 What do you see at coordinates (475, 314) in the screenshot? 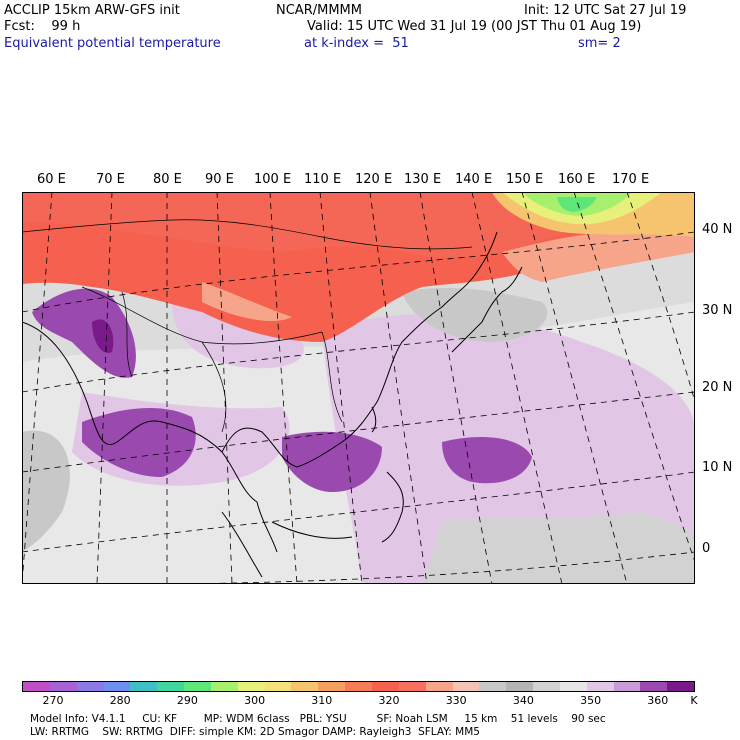
I see `grey-patch-north-pacific` at bounding box center [475, 314].